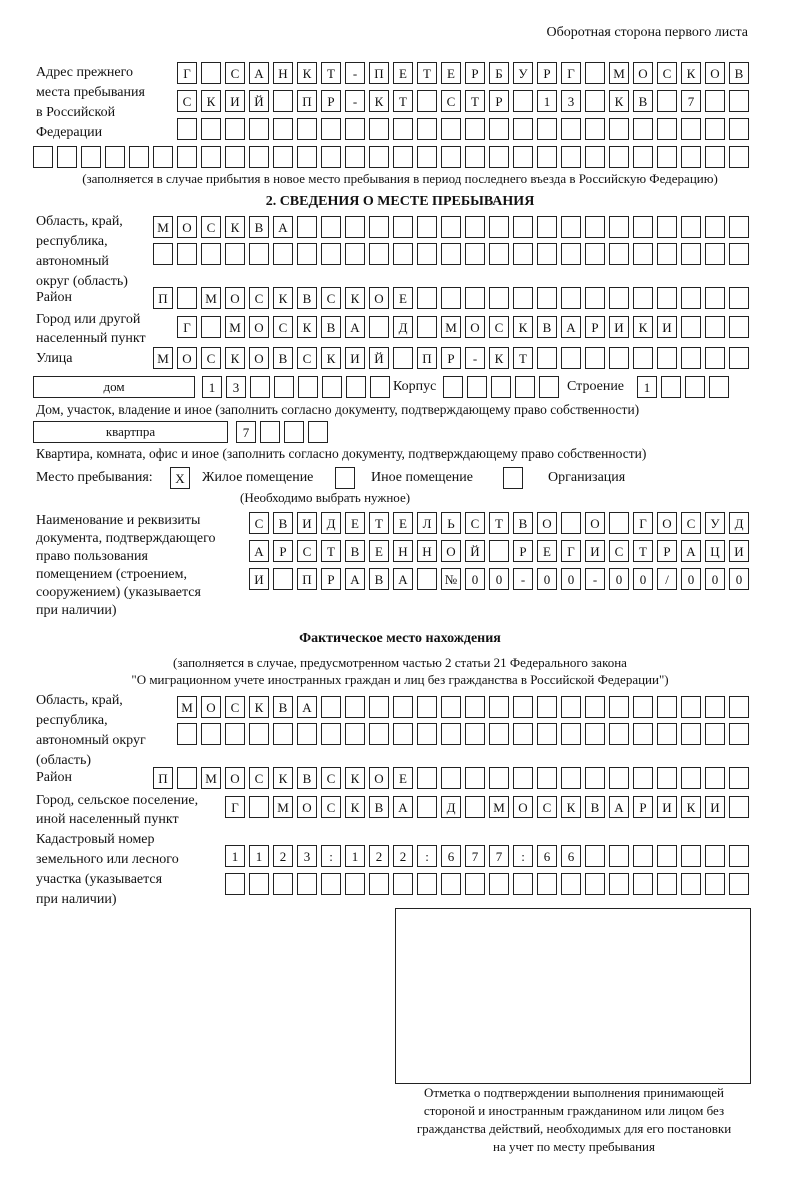 The image size is (800, 1180). What do you see at coordinates (355, 523) in the screenshot?
I see `char-cell: Е` at bounding box center [355, 523].